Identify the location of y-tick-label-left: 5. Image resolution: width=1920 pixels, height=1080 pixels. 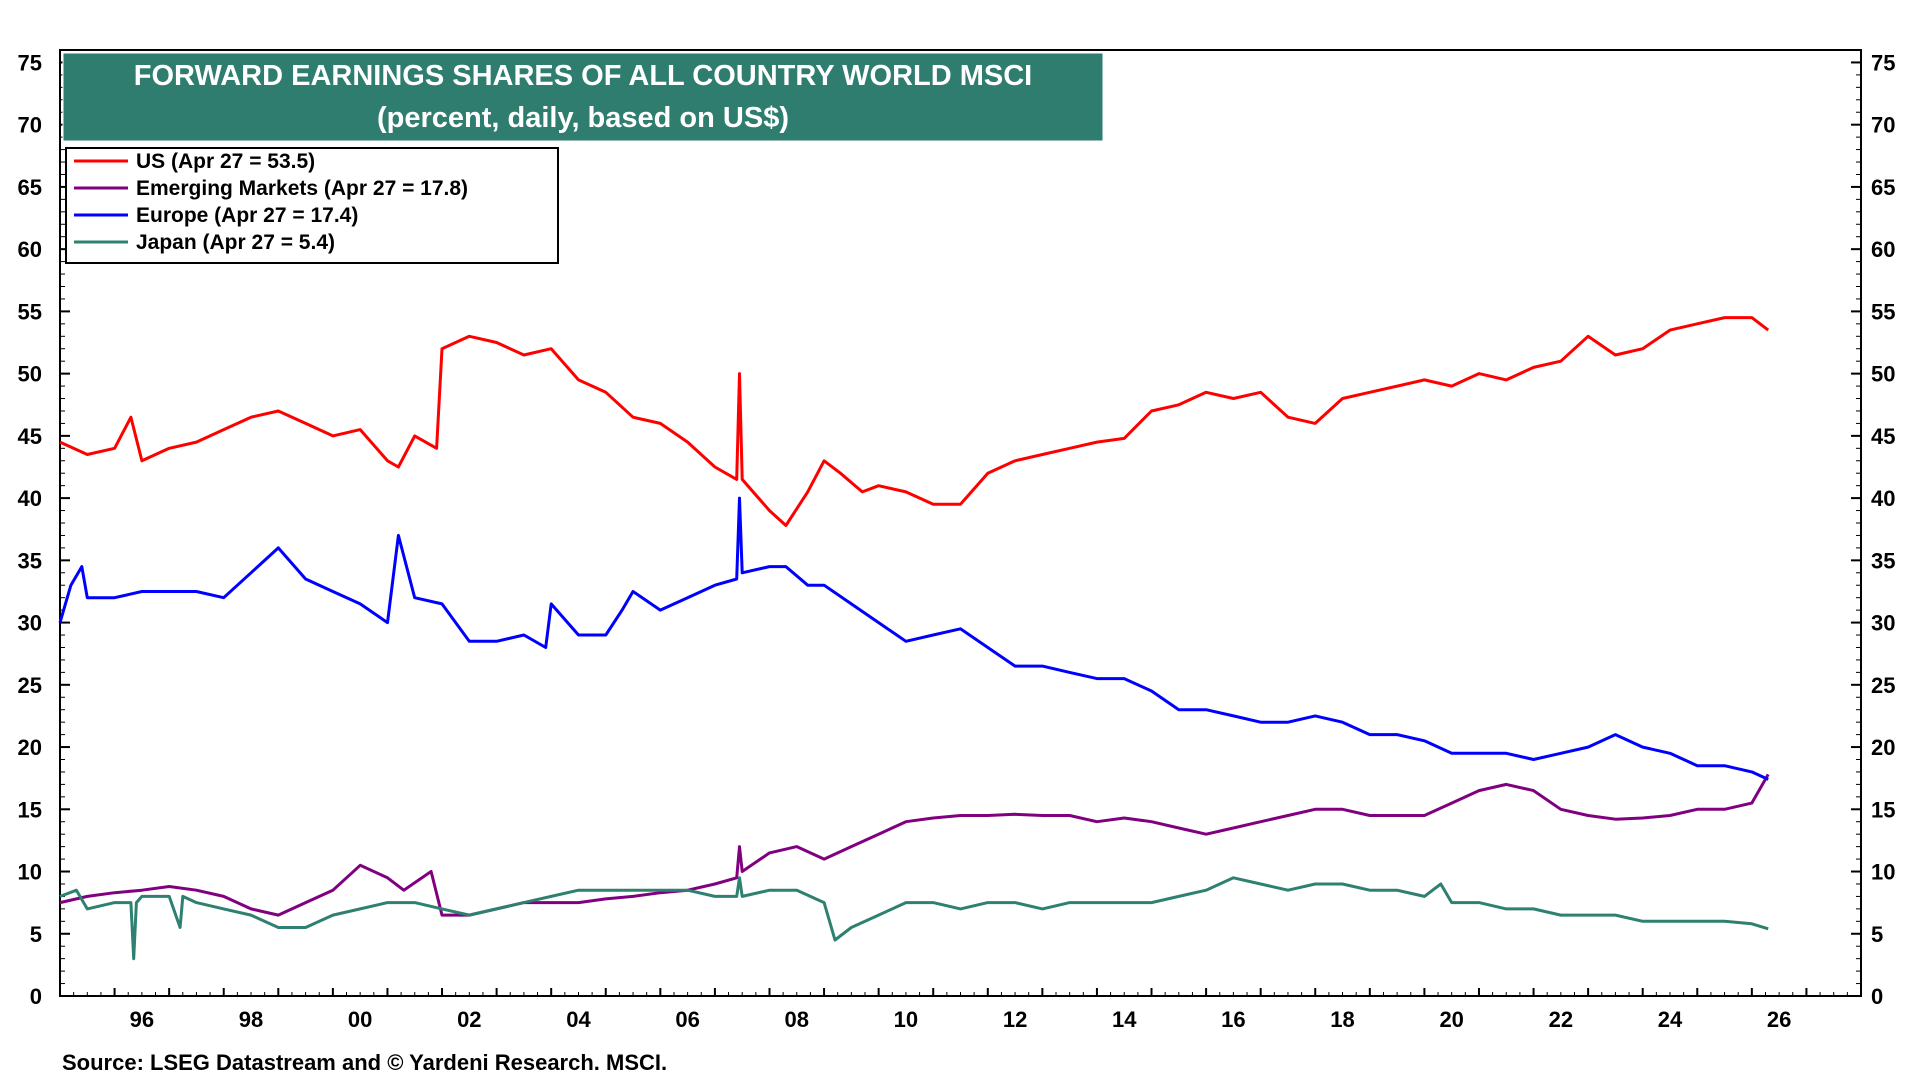
(36, 934).